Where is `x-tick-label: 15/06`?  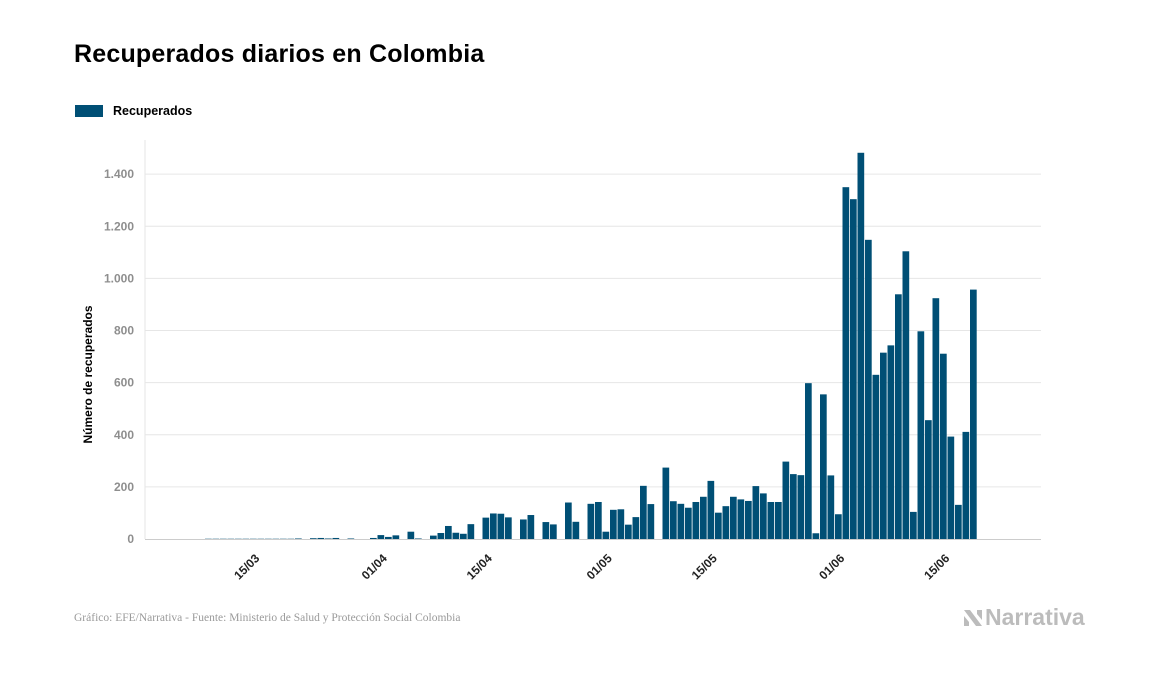
x-tick-label: 15/06 is located at coordinates (936, 566).